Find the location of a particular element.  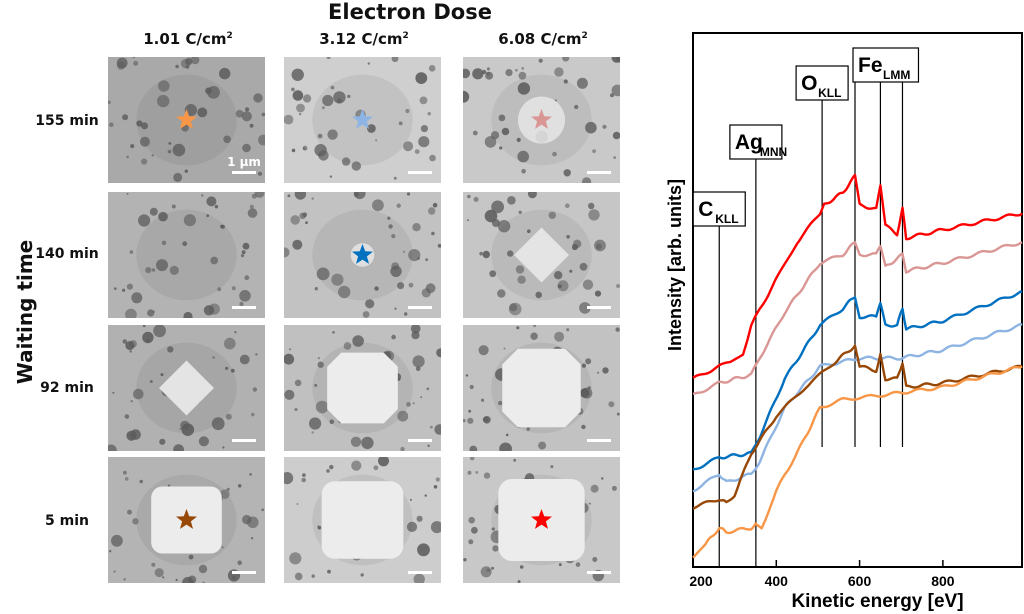

peak-label-subscript: MNN is located at coordinates (773, 152).